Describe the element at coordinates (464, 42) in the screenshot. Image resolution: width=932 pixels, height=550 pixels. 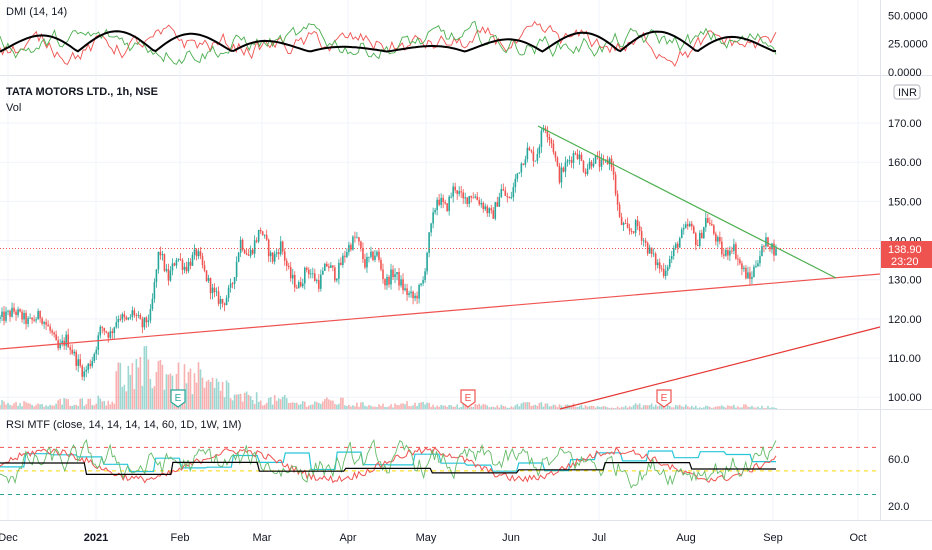
I see `dmi-pane: DMI (14, 14) 50.0000 25.0000 0.0000` at that location.